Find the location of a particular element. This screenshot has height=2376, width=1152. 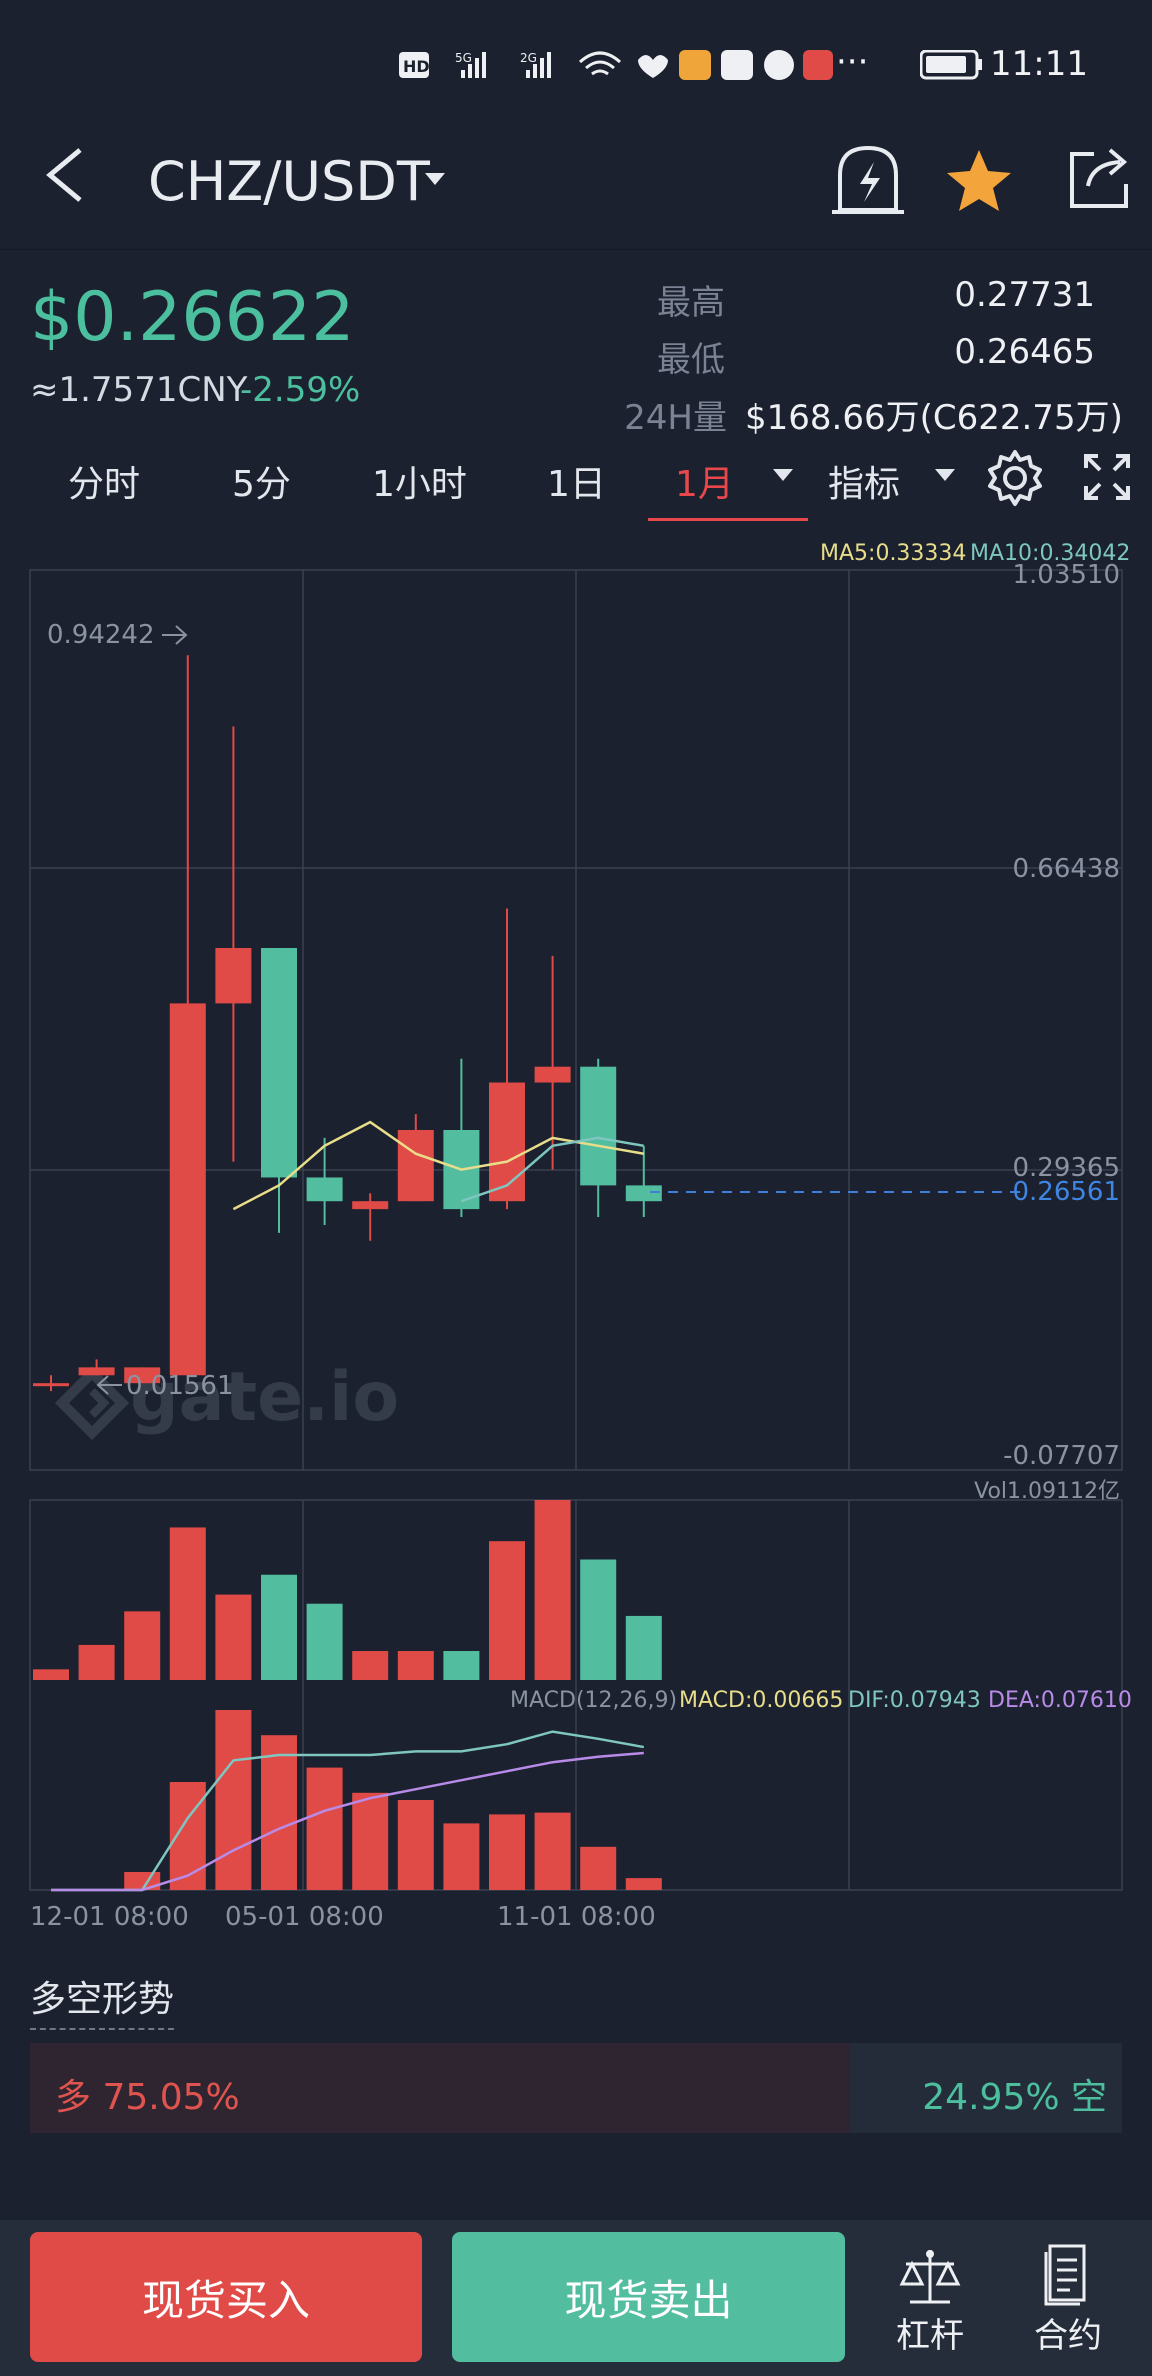

dif-value: DIF:0.07943 is located at coordinates (914, 1700).